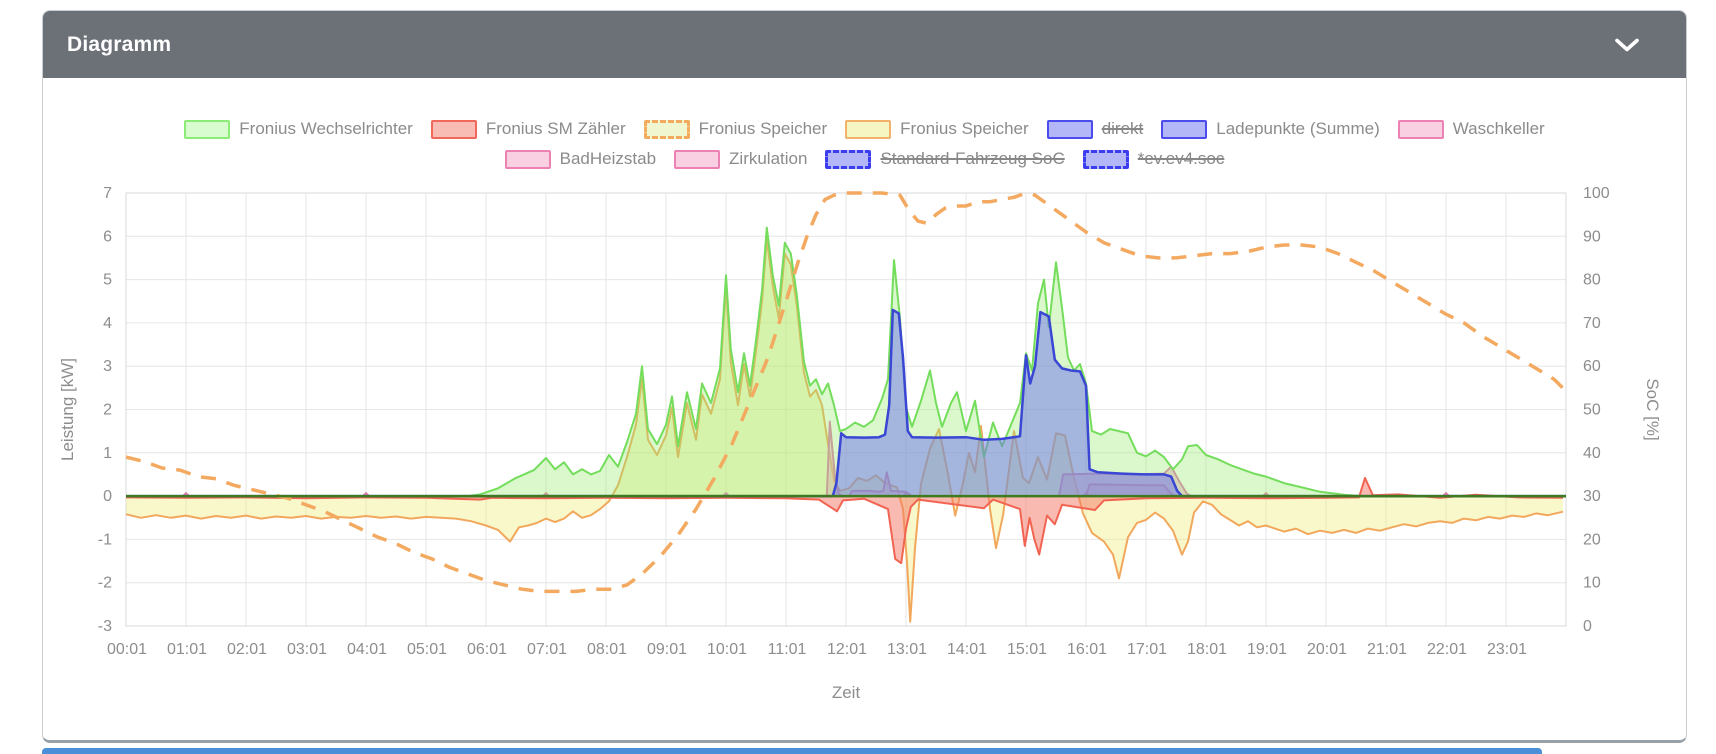 The width and height of the screenshot is (1716, 754). I want to click on legend-label: Waschkeller, so click(1498, 128).